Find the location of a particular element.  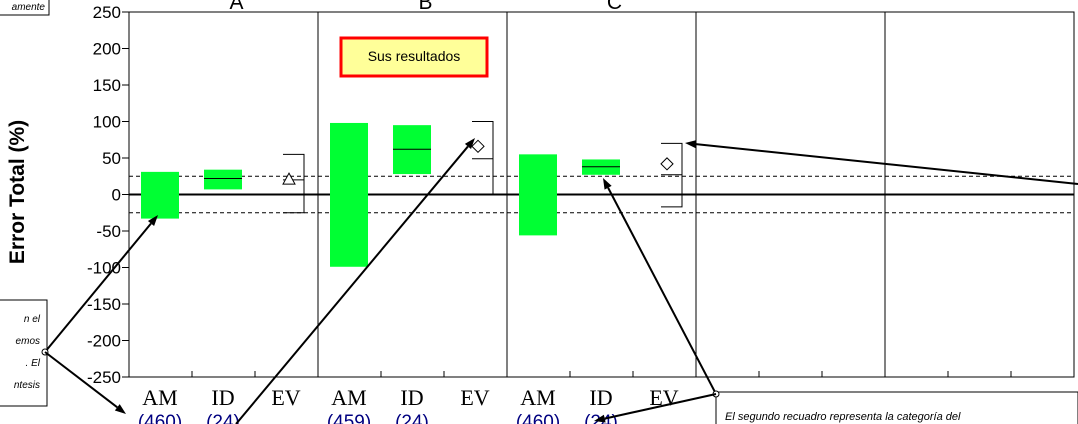

panel-label: B is located at coordinates (425, 7).